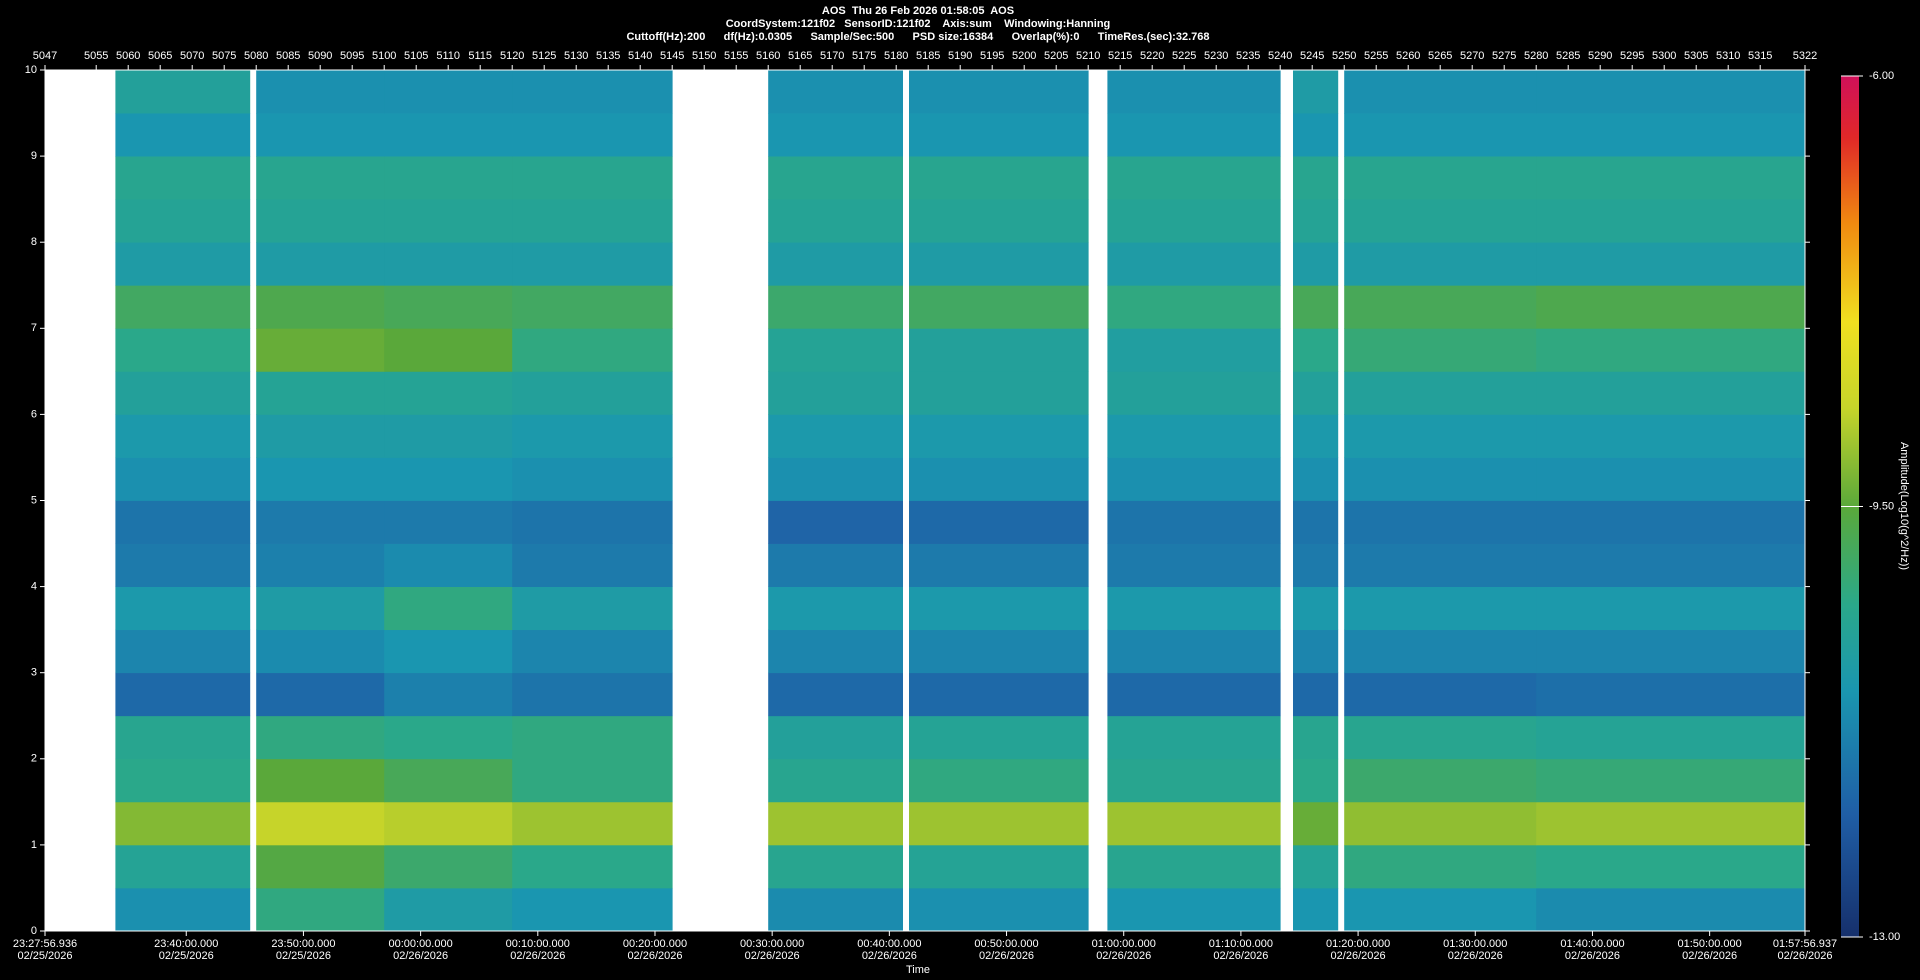 The image size is (1920, 980). What do you see at coordinates (34, 414) in the screenshot?
I see `y-tick-label: 6` at bounding box center [34, 414].